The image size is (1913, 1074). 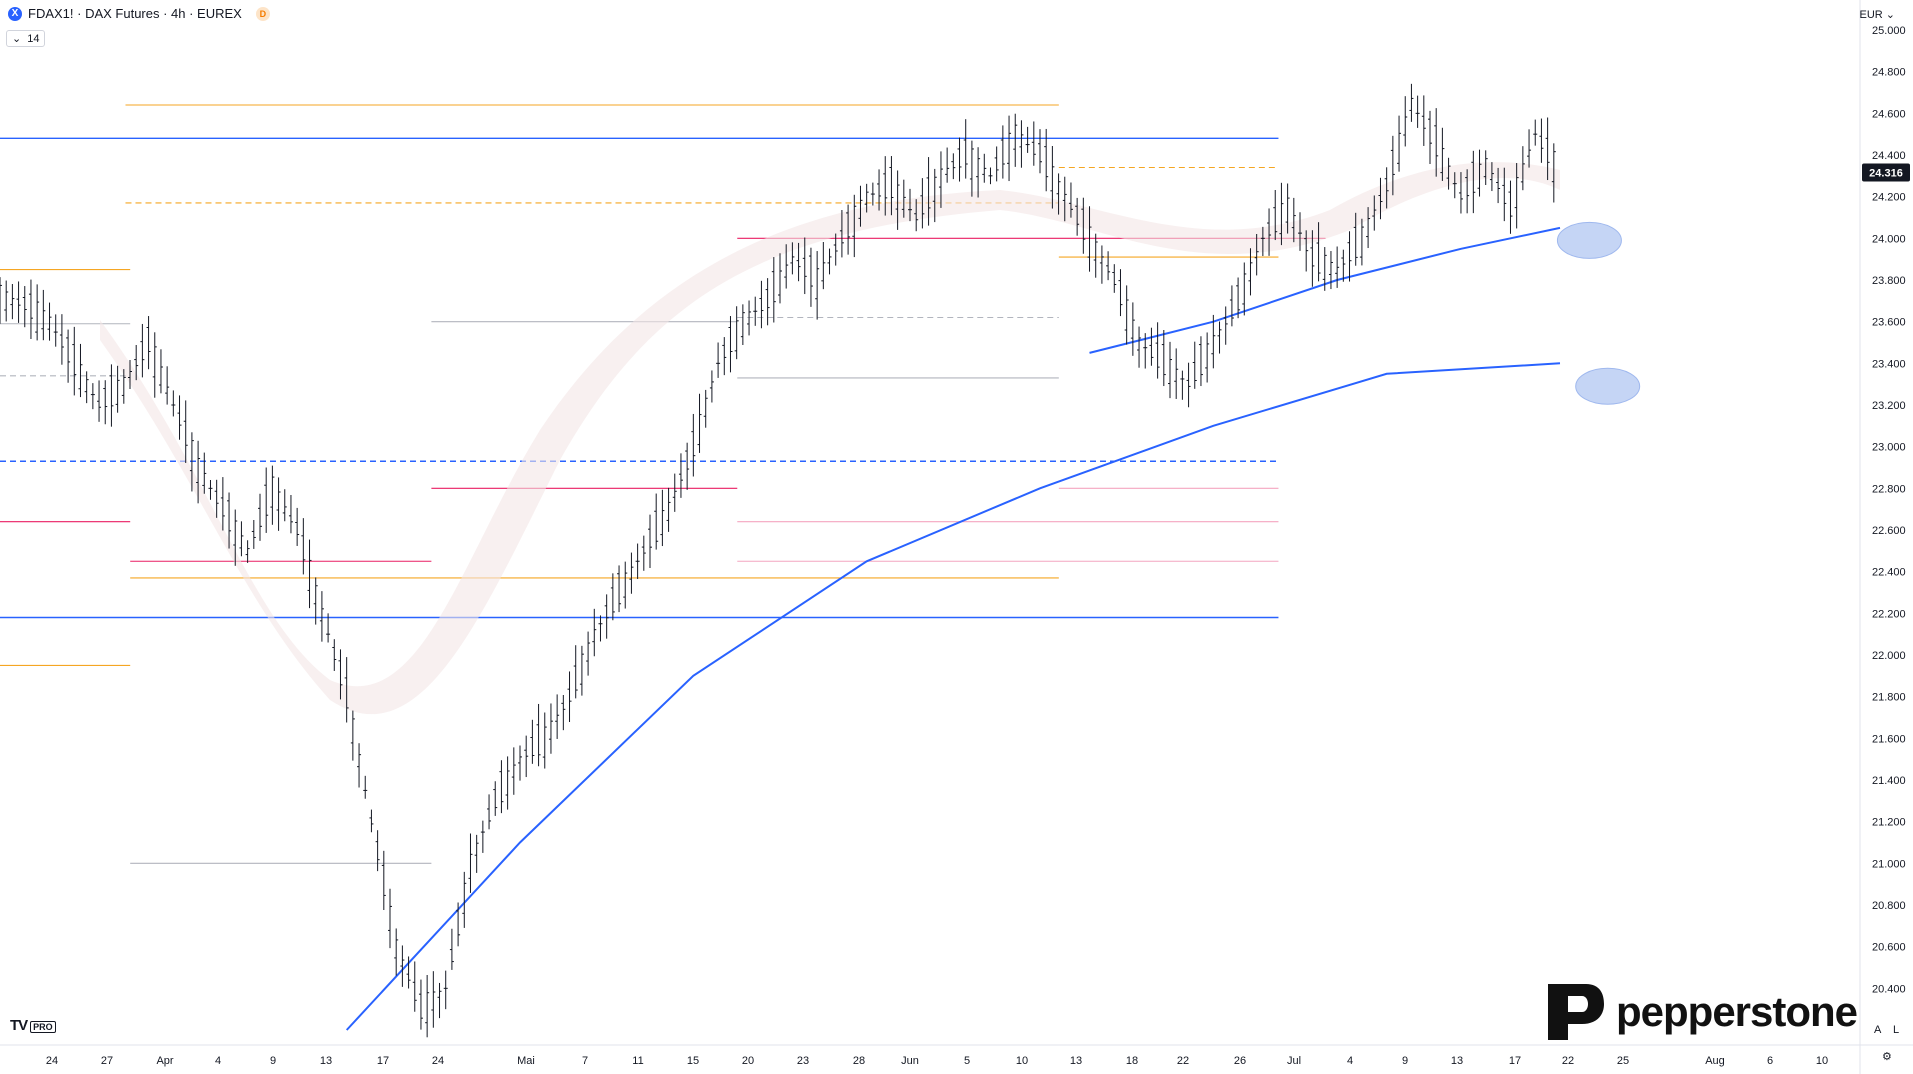 I want to click on last-price-label: 24.316, so click(x=1886, y=174).